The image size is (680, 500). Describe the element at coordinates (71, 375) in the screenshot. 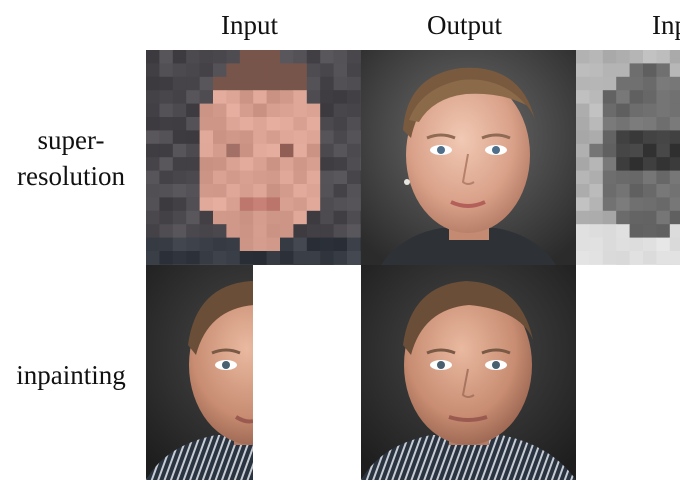

I see `row-label-inpainting: inpainting` at that location.